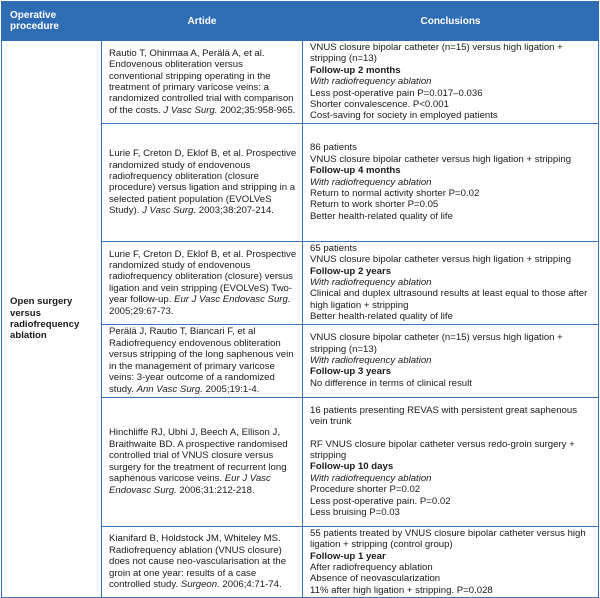  What do you see at coordinates (215, 490) in the screenshot?
I see `article-ref: 2006;31:212-218.` at bounding box center [215, 490].